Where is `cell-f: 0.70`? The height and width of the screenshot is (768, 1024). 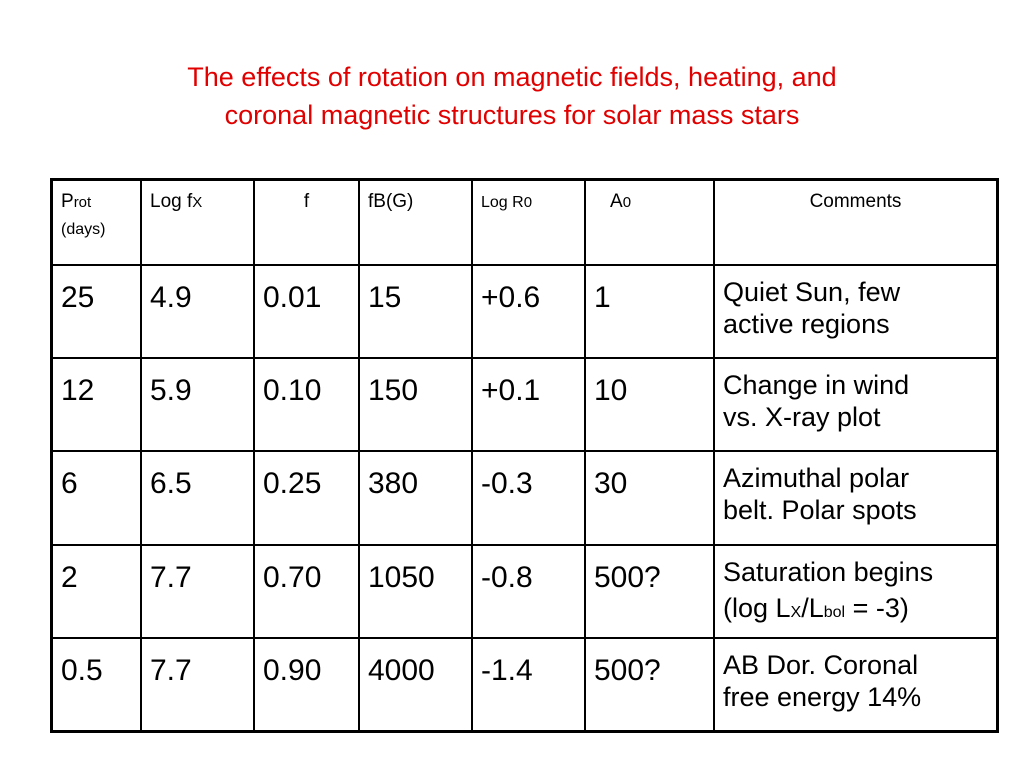 cell-f: 0.70 is located at coordinates (306, 591).